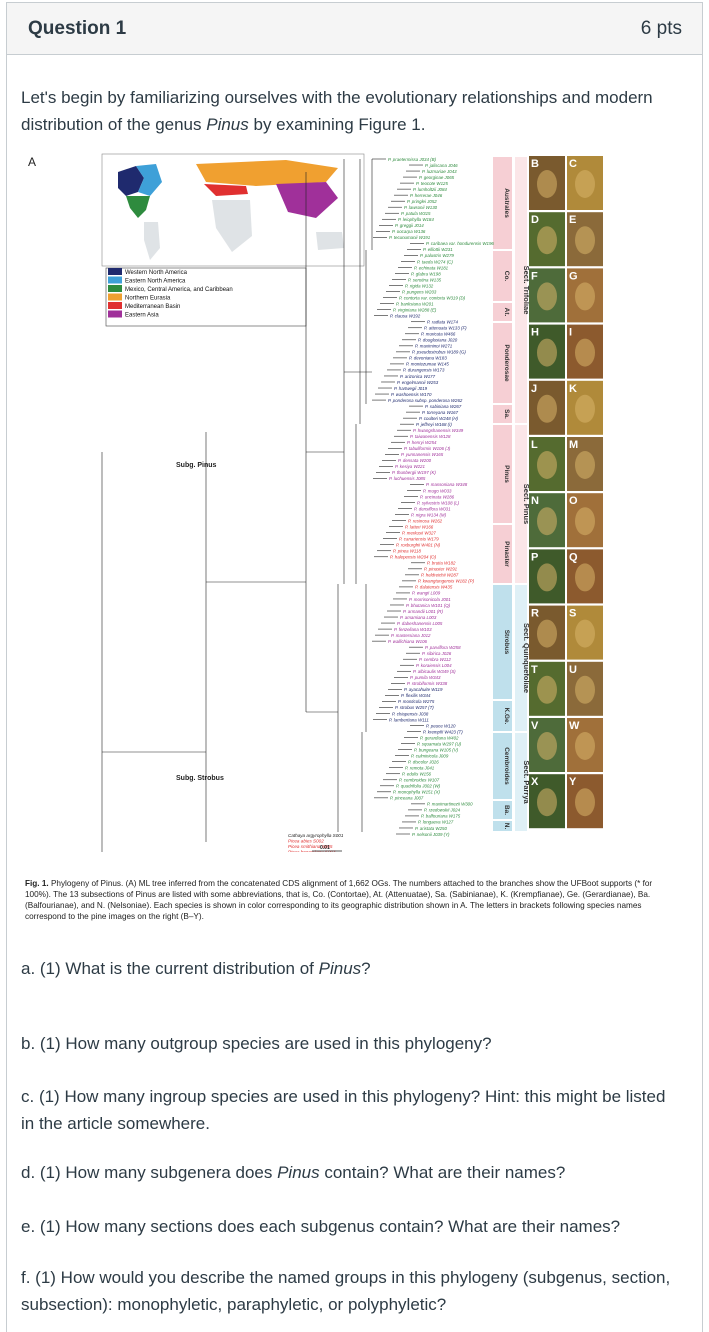  Describe the element at coordinates (432, 508) in the screenshot. I see `tip-label: P. densiflora W031` at that location.